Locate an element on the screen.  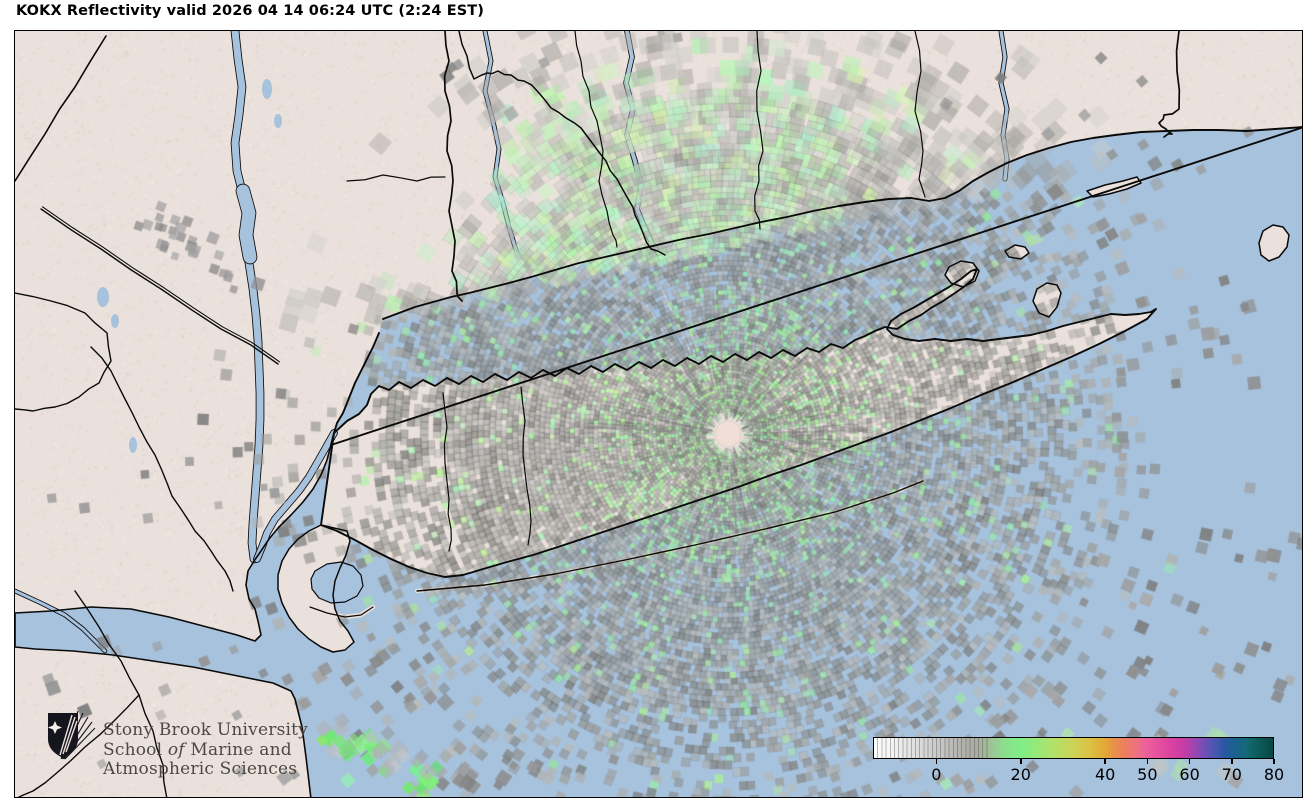
colorbar-tick-label: 80 is located at coordinates (1274, 774).